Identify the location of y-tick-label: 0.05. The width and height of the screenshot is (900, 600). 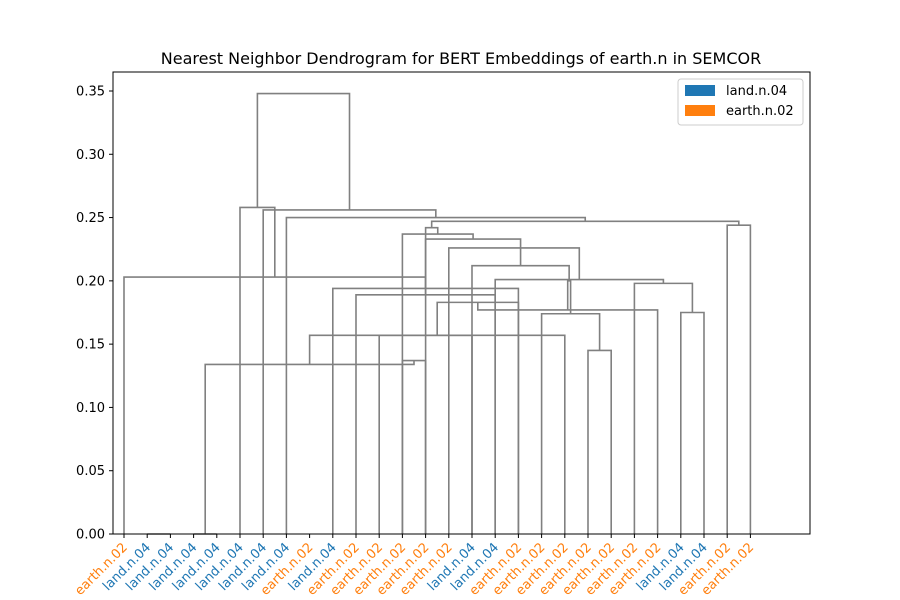
(90, 471).